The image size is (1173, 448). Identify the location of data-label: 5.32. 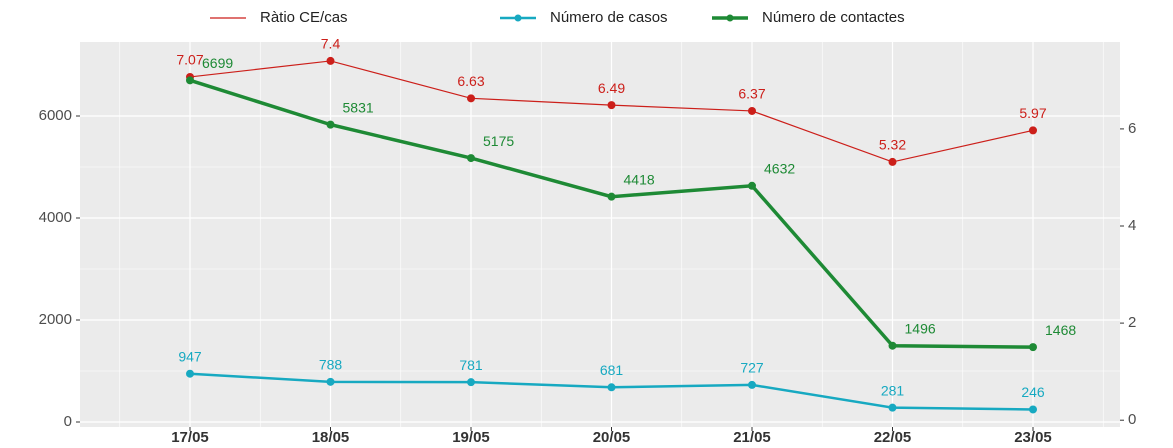
(892, 145).